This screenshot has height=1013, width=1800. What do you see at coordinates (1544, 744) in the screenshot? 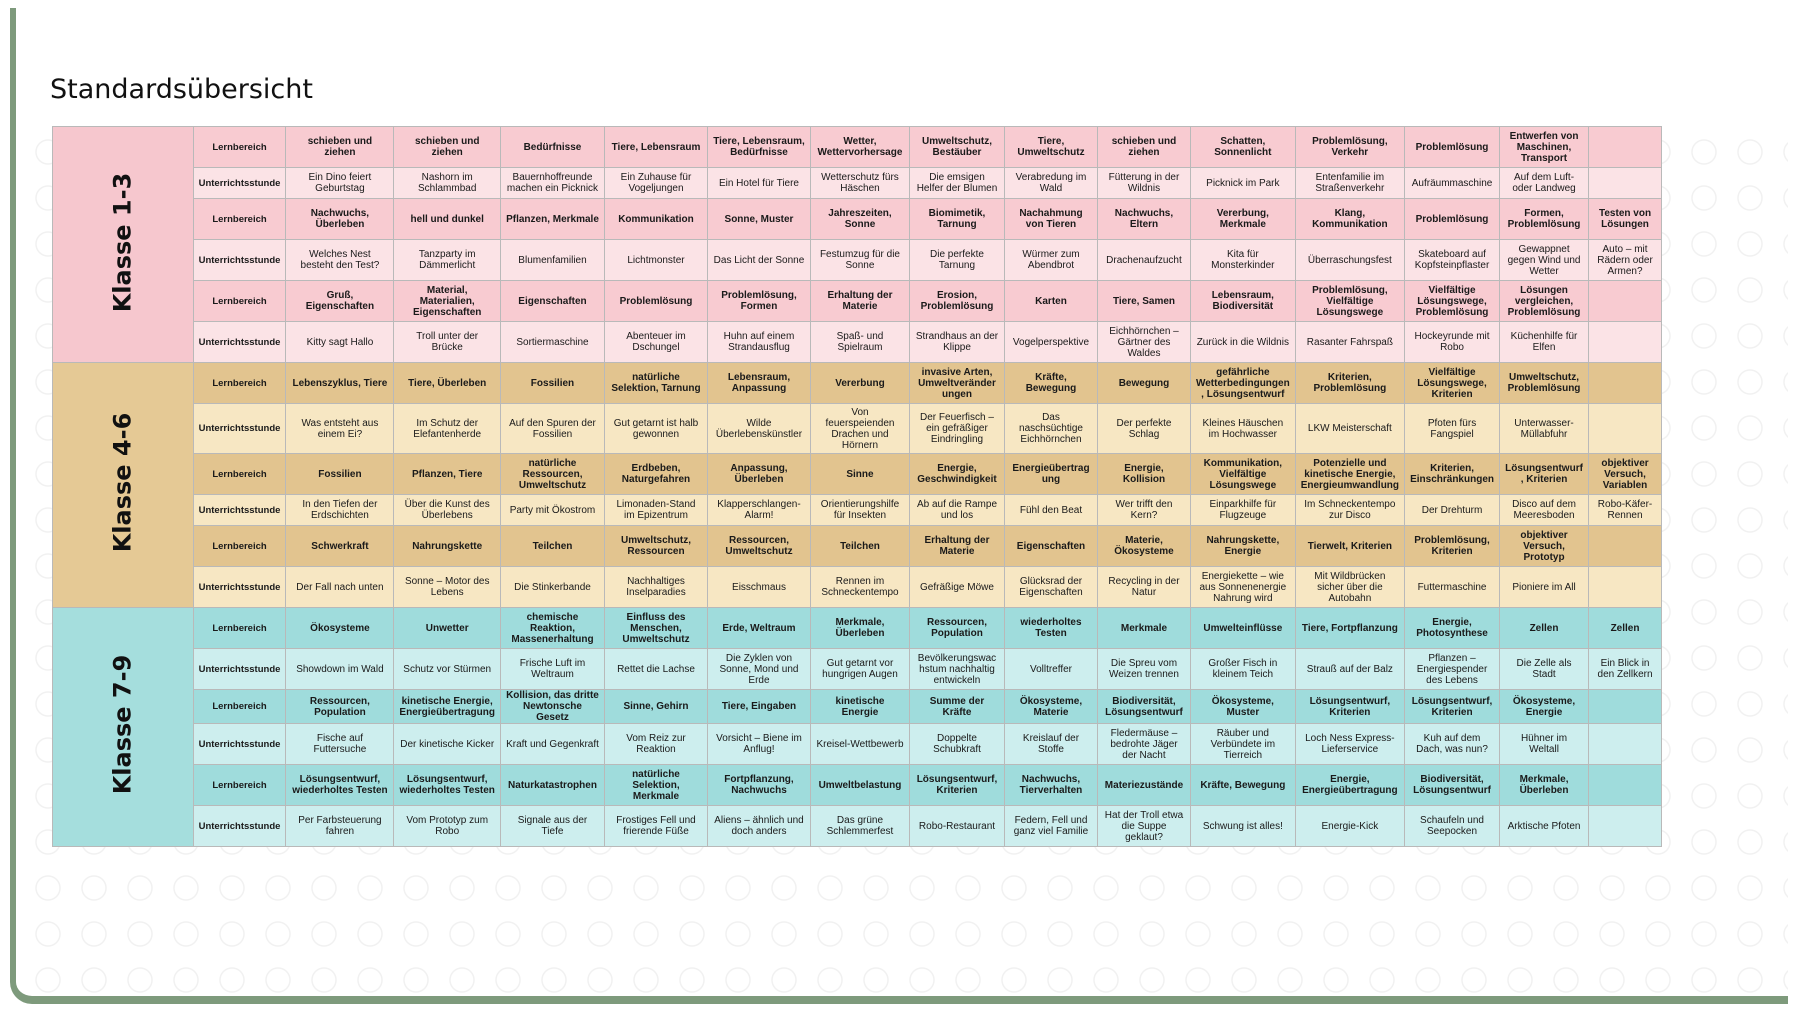
I see `unterrichtsstunde-cell: Hühner im Weltall` at bounding box center [1544, 744].